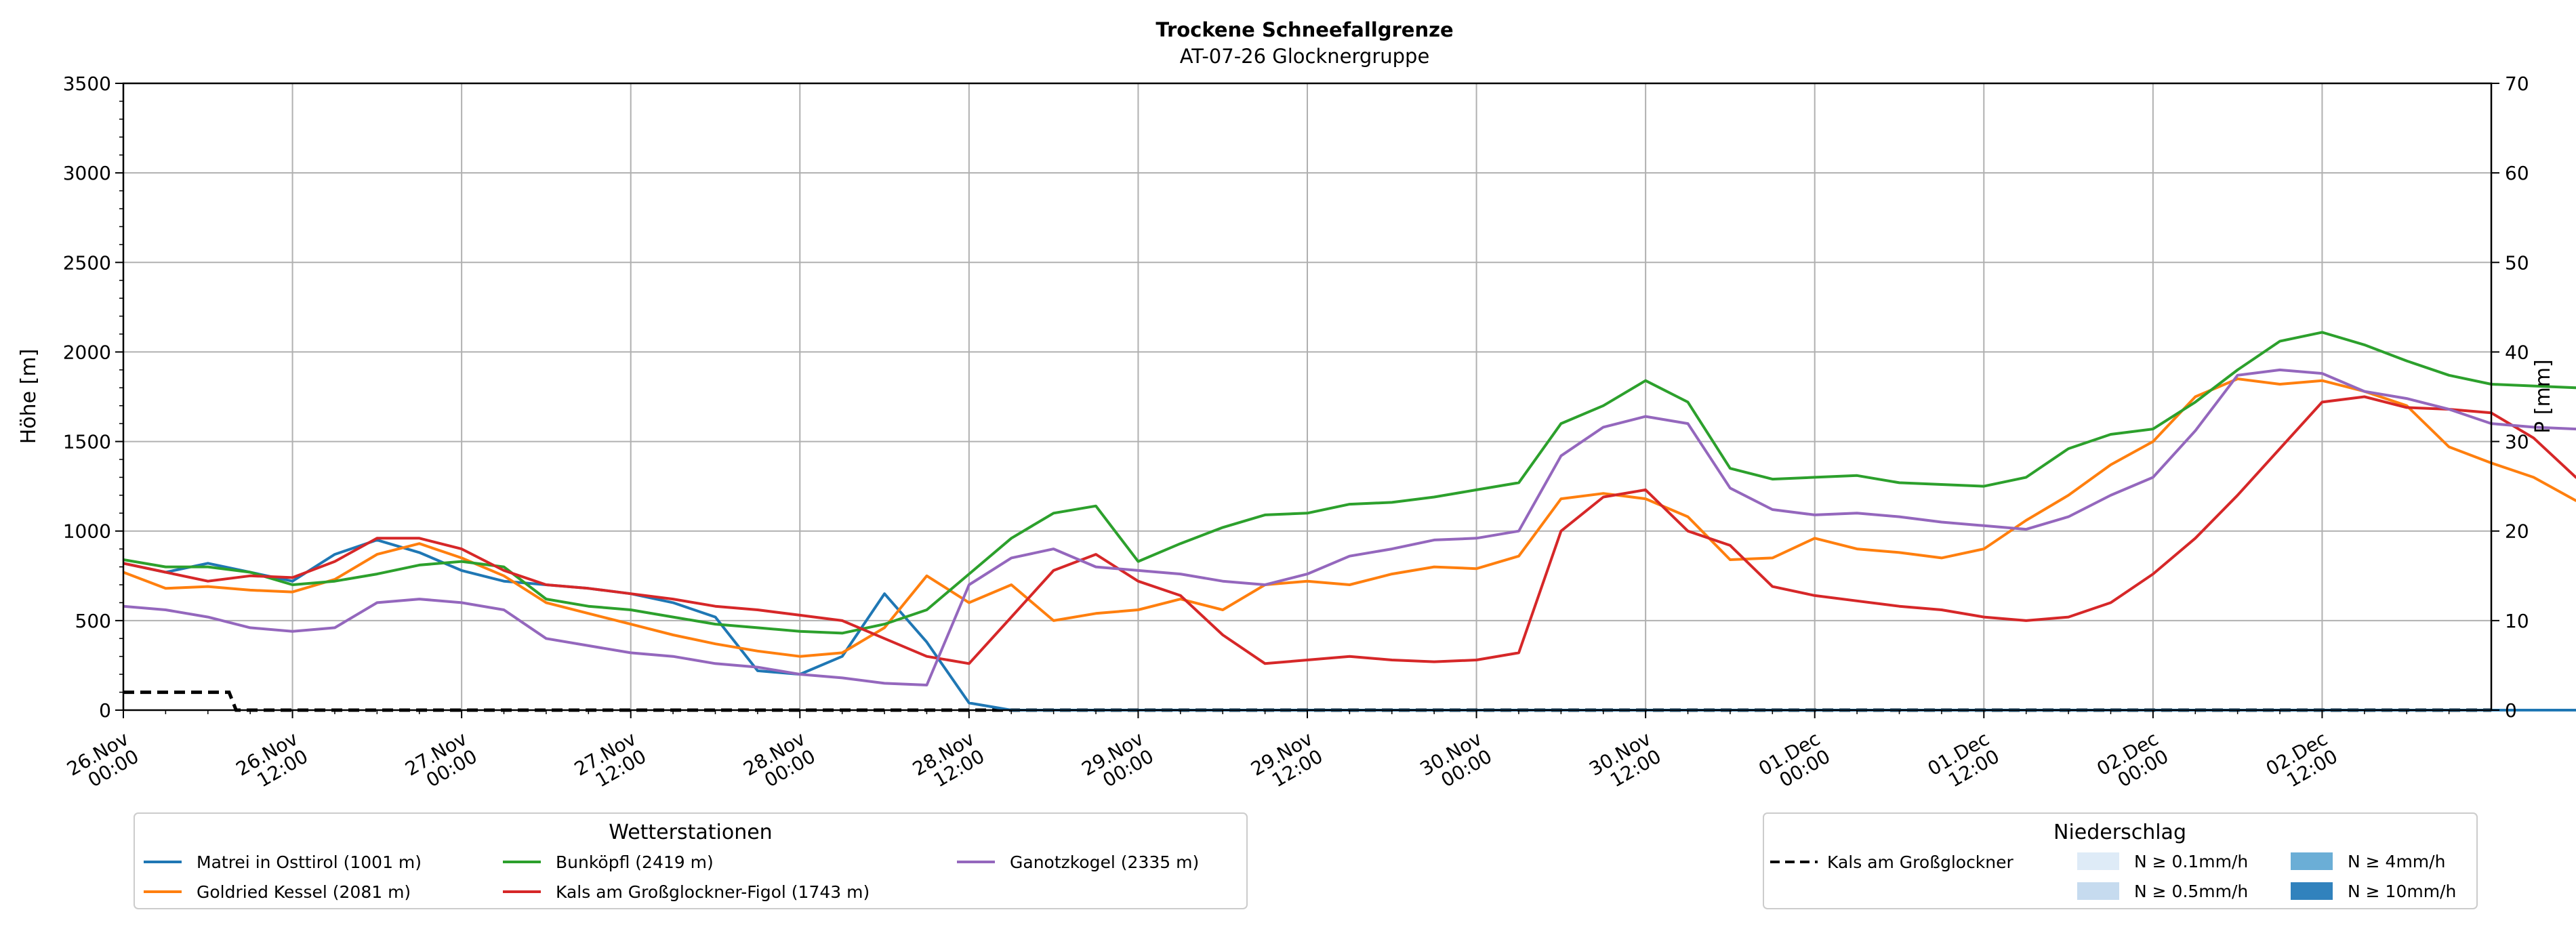  Describe the element at coordinates (2510, 397) in the screenshot. I see `y2-axis: 0 10 20 30 40 50 60 70` at that location.